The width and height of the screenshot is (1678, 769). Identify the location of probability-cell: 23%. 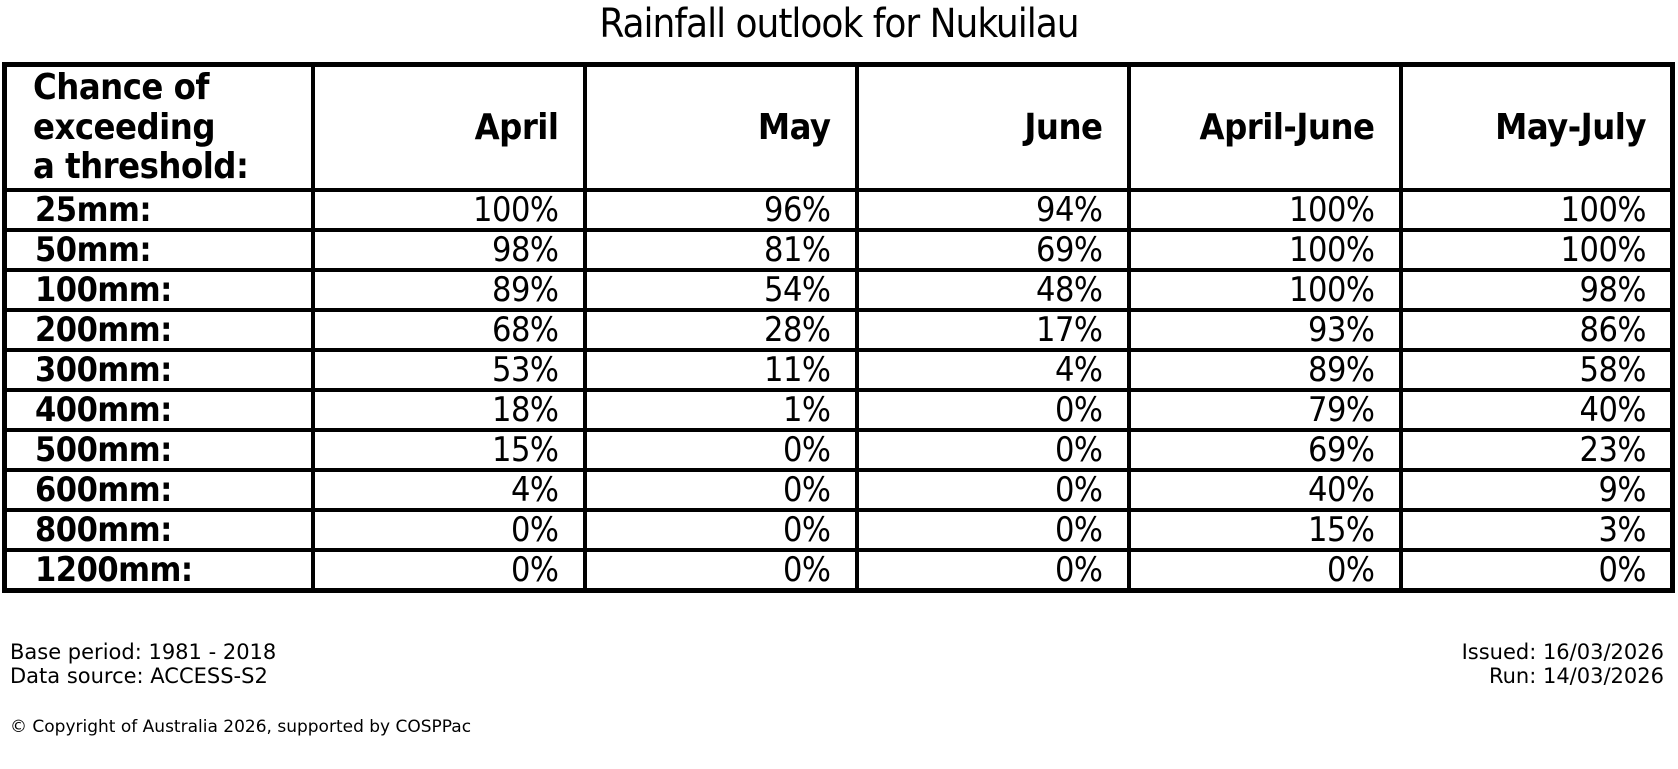
(1536, 449).